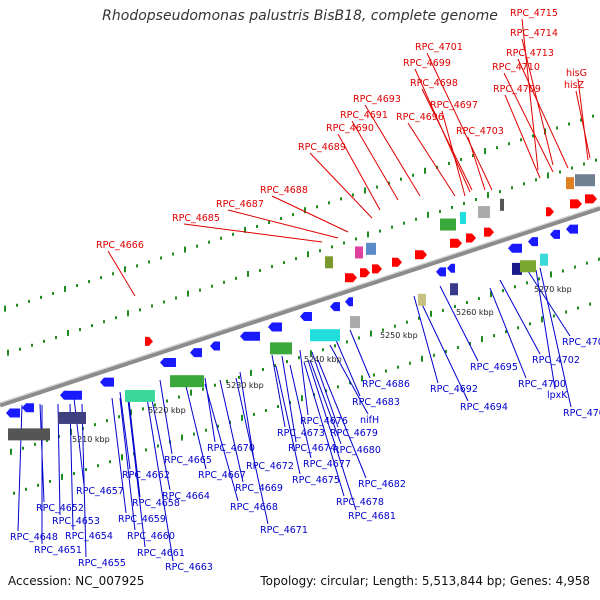 This screenshot has width=600, height=600. I want to click on gene-label-top: RPC_4666, so click(120, 245).